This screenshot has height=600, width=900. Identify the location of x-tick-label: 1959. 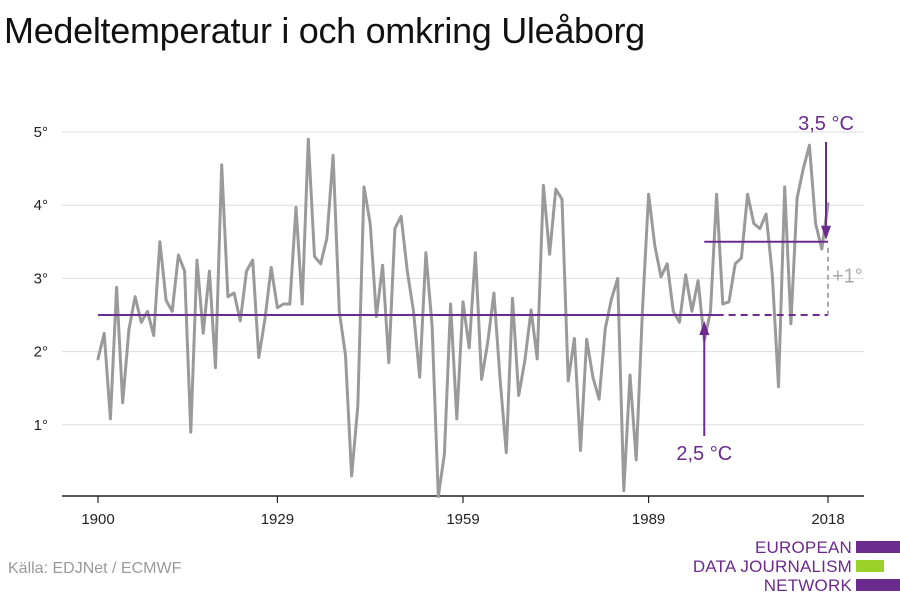
(462, 519).